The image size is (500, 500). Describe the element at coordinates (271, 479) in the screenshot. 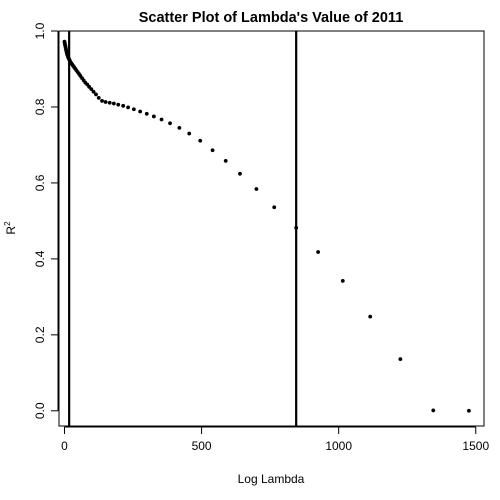

I see `x-axis-label: Log Lambda` at that location.